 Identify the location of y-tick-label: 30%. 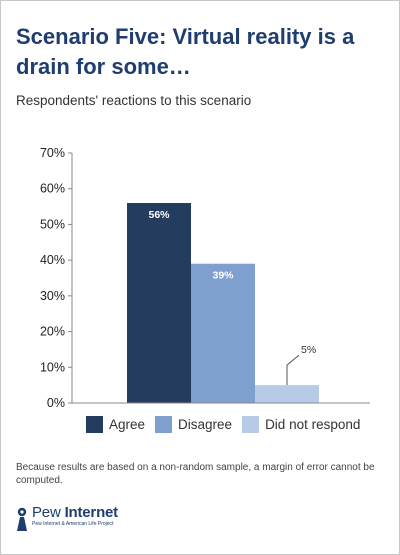
(52, 296).